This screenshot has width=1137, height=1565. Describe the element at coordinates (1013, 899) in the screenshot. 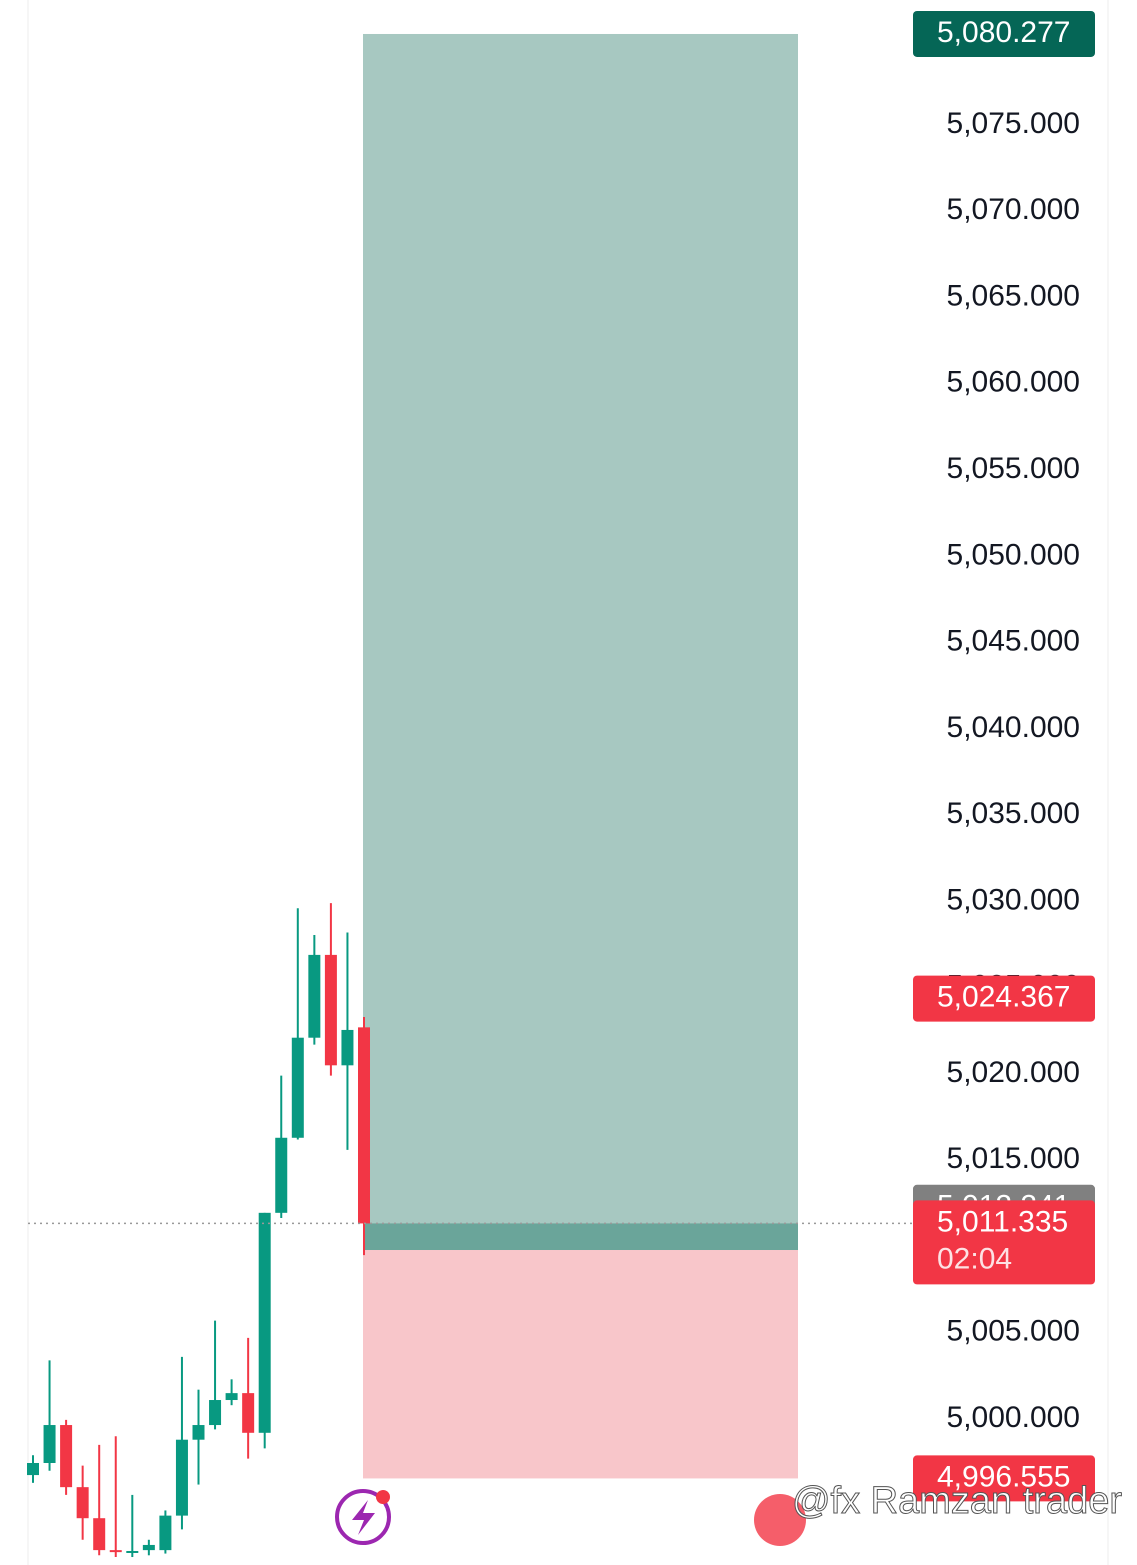

I see `y-tick-label: 5,030.000` at that location.